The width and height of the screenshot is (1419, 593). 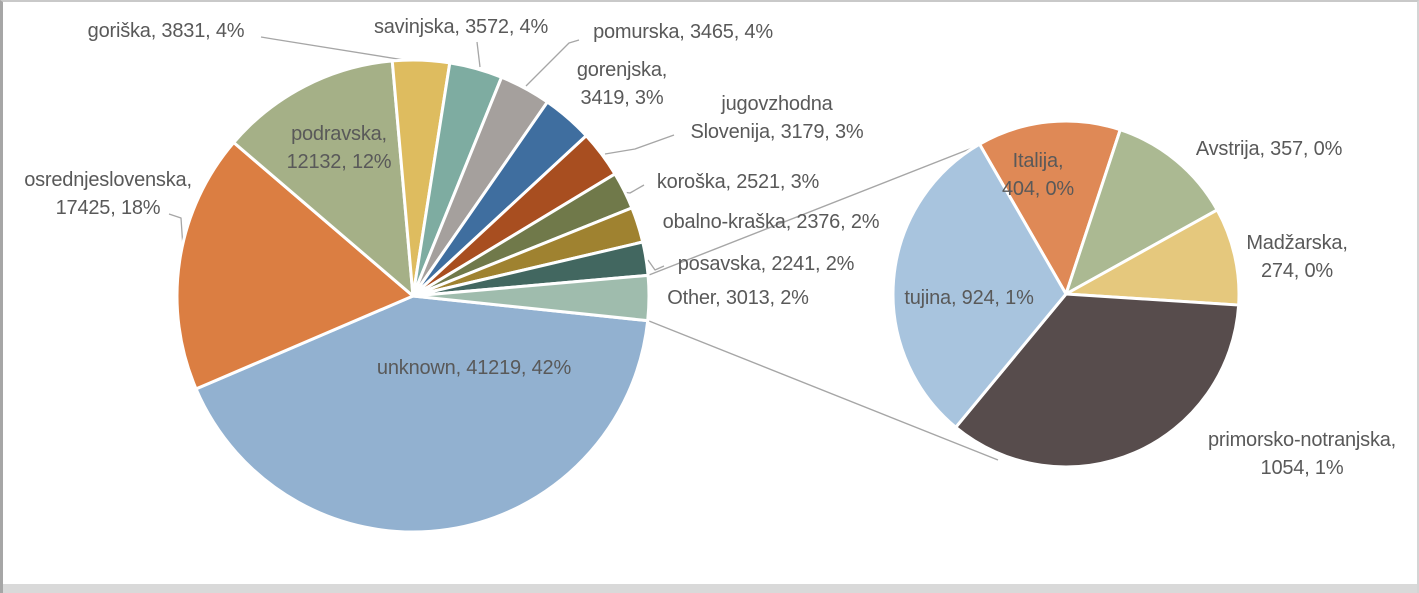 What do you see at coordinates (1038, 175) in the screenshot?
I see `label-italija: Italija, 404, 0%` at bounding box center [1038, 175].